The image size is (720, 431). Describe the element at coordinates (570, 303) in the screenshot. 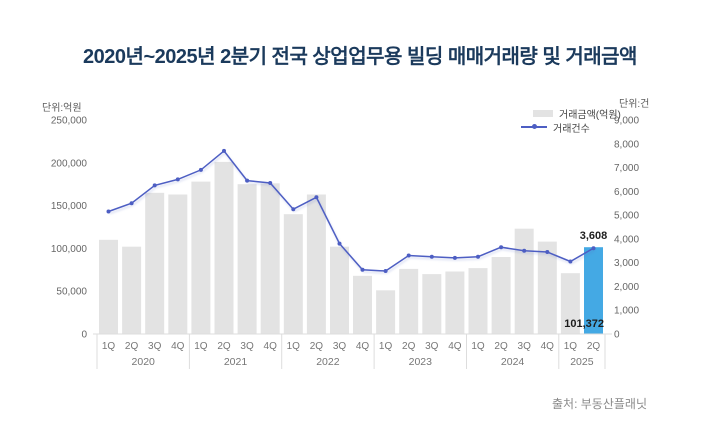

I see `bar-2025-1Q` at that location.